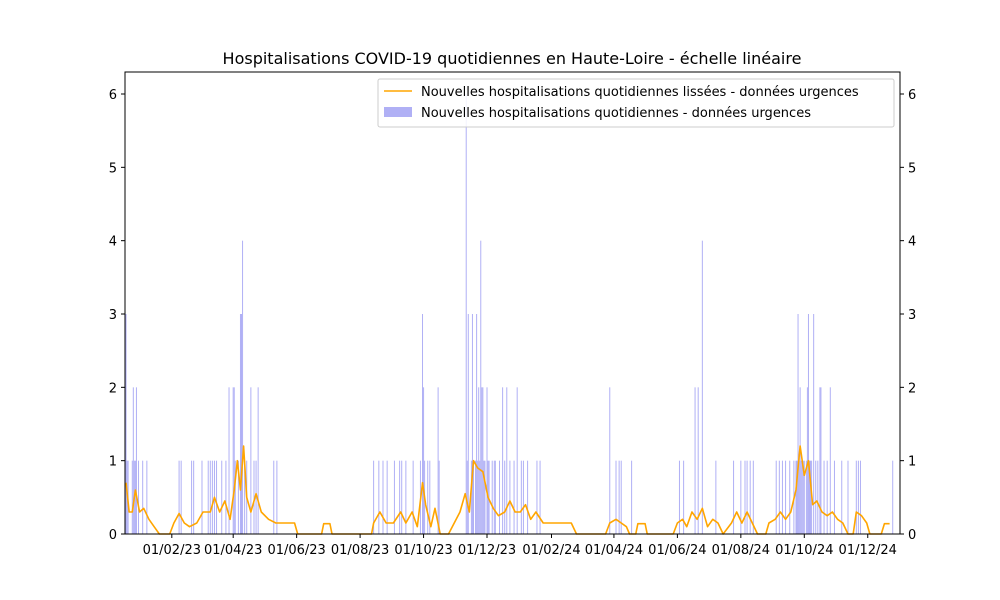 This screenshot has width=1000, height=600. What do you see at coordinates (398, 112) in the screenshot?
I see `legend-swatch-bar` at bounding box center [398, 112].